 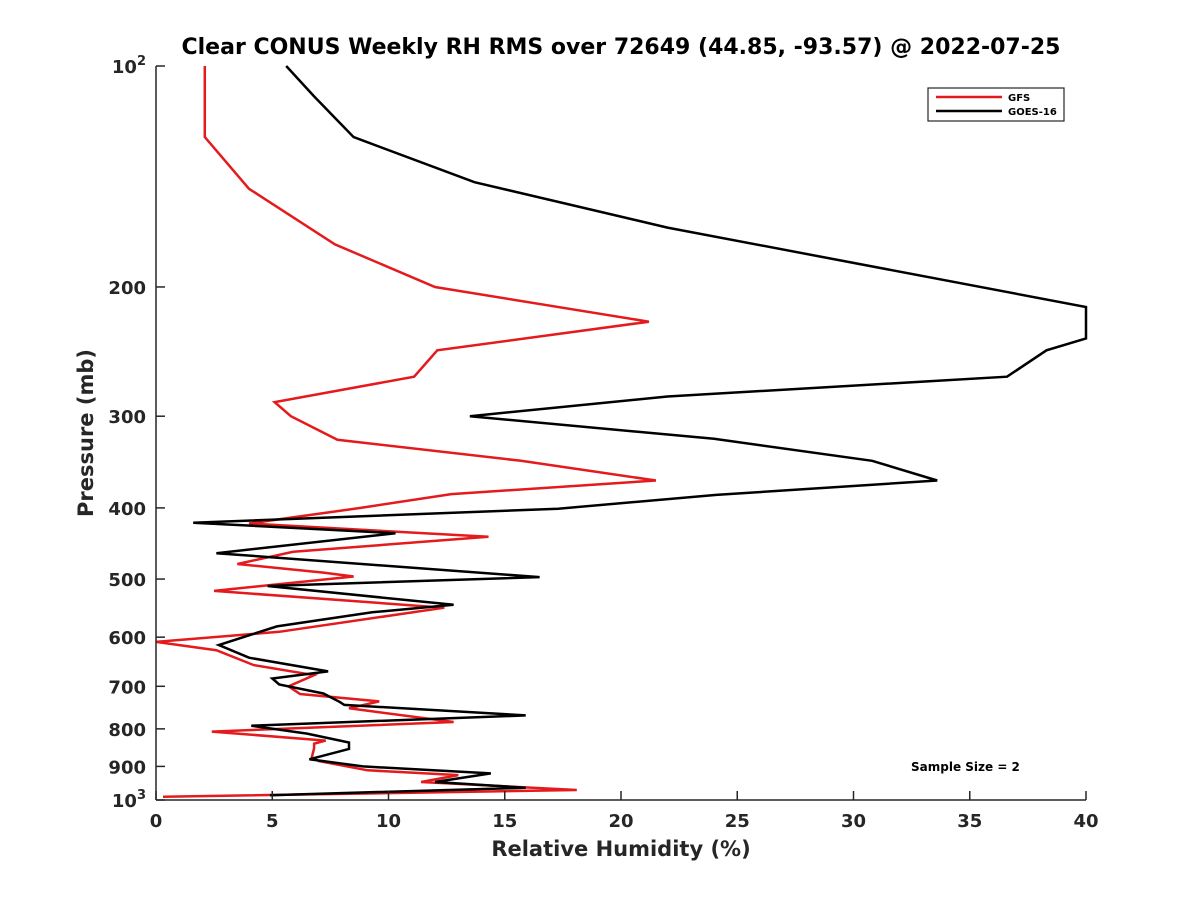 I want to click on legend-box, so click(x=996, y=104).